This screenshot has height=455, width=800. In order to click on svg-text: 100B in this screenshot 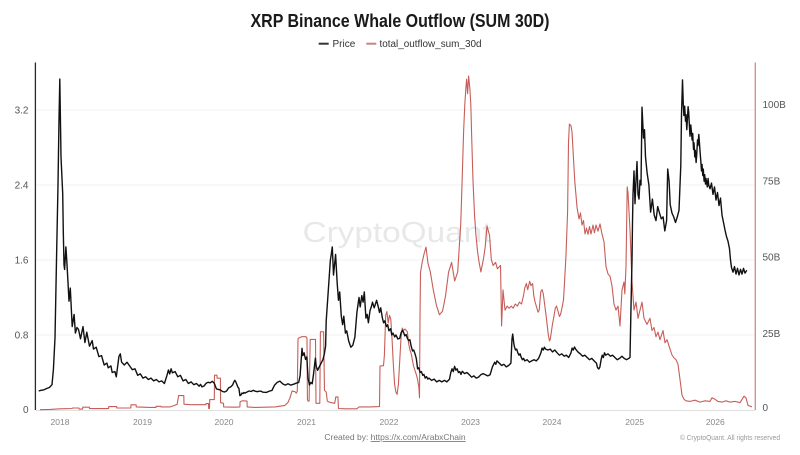, I will do `click(775, 105)`.